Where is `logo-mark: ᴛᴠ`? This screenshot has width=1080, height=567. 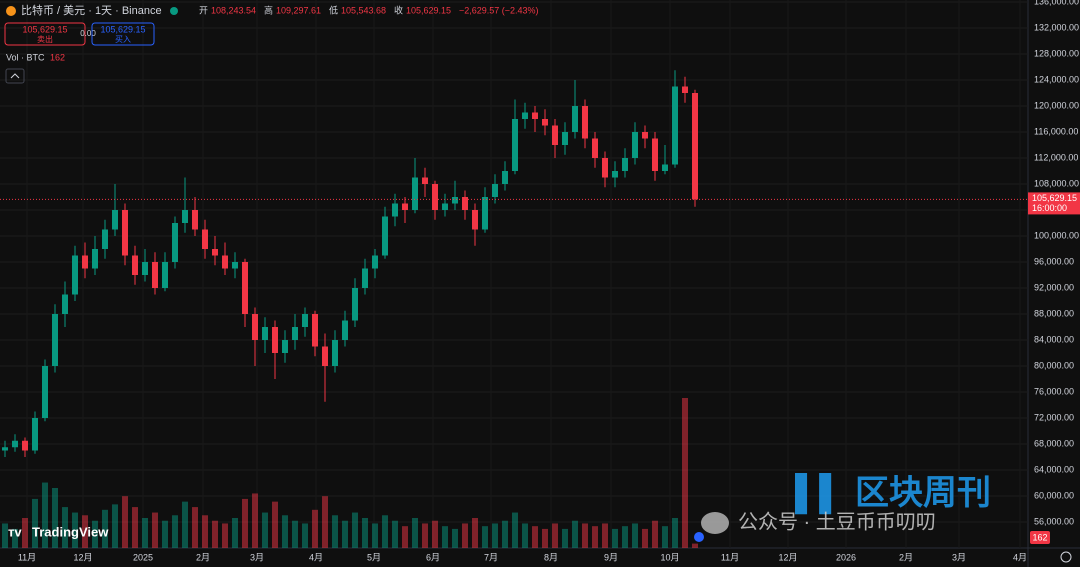 logo-mark: ᴛᴠ is located at coordinates (15, 531).